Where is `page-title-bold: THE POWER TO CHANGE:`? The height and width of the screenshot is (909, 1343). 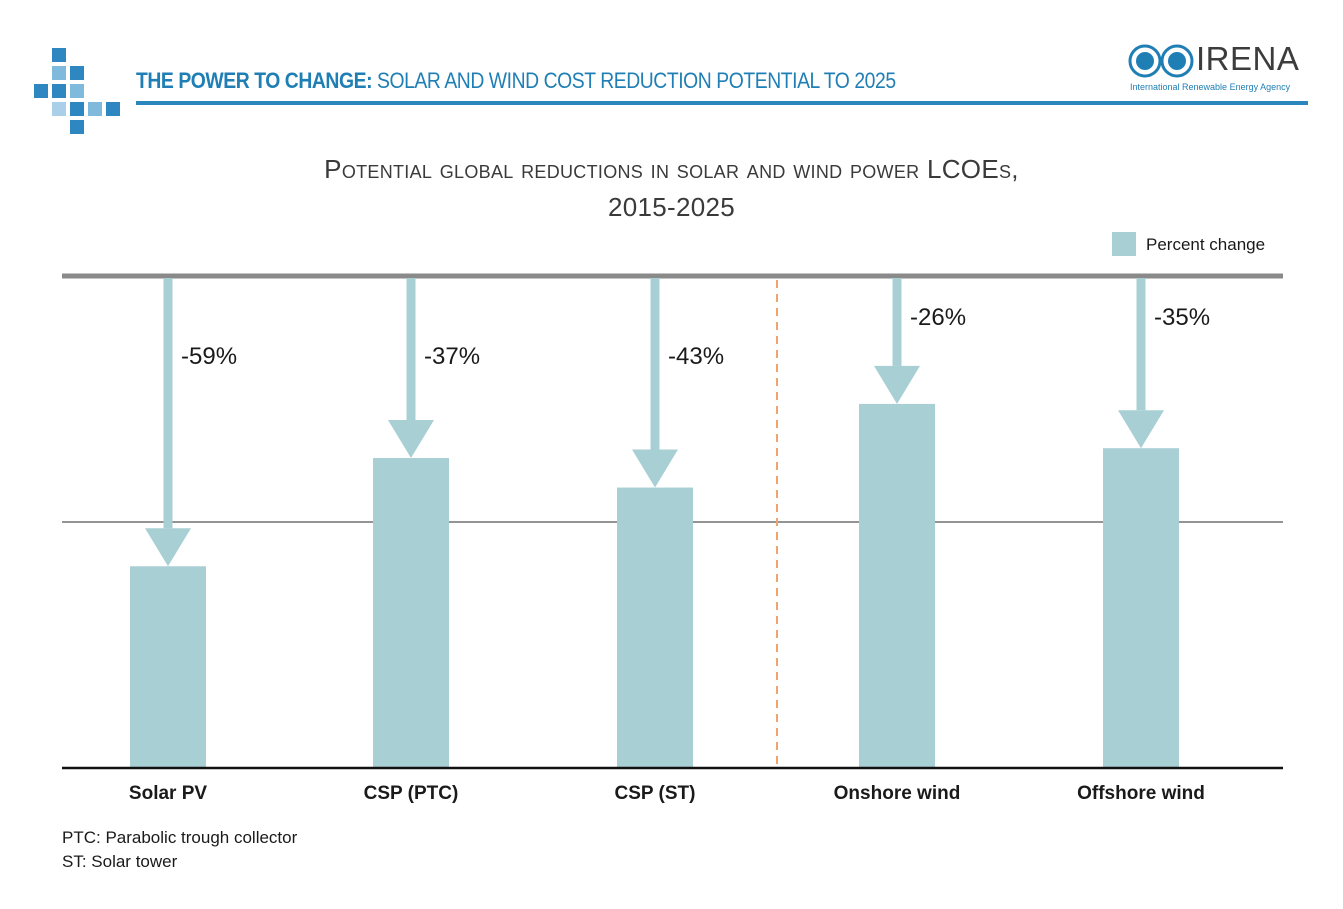 page-title-bold: THE POWER TO CHANGE: is located at coordinates (254, 80).